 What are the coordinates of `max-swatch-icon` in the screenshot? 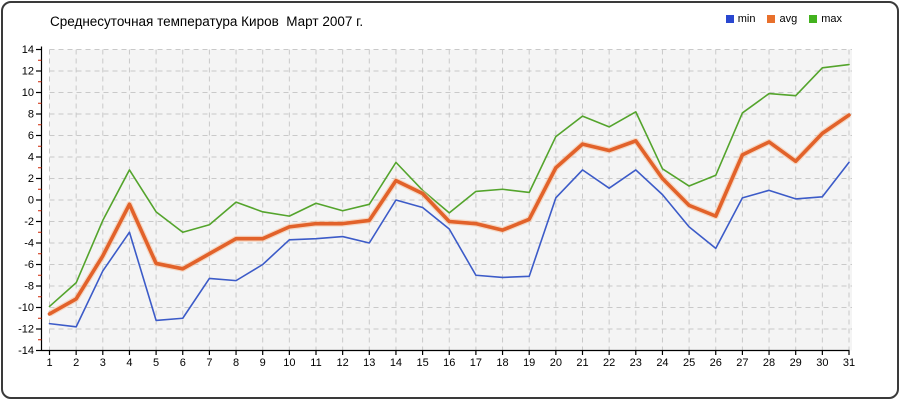 It's located at (813, 19).